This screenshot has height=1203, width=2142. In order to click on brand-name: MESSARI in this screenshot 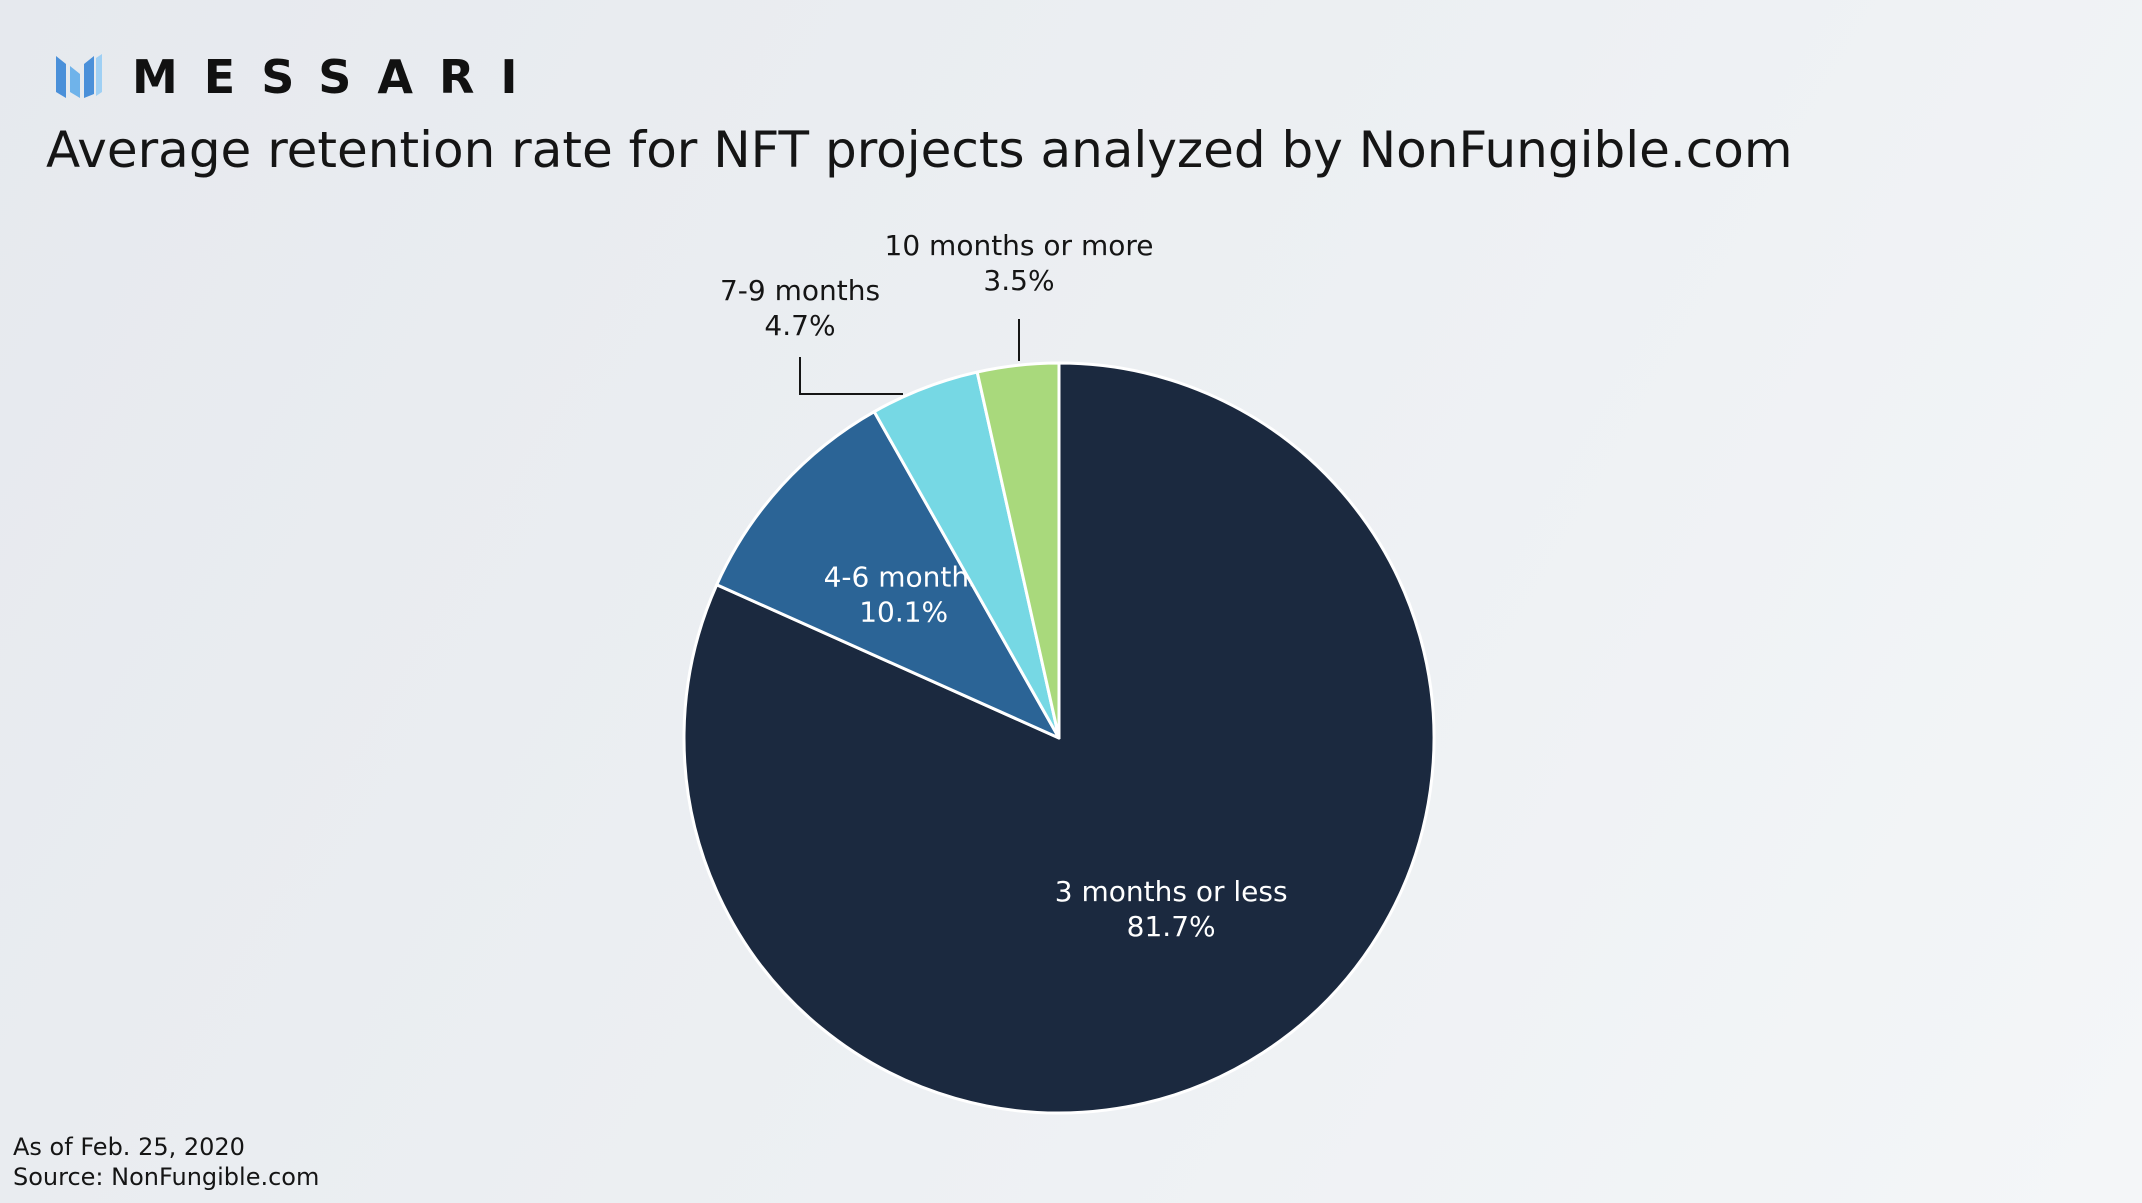, I will do `click(338, 77)`.